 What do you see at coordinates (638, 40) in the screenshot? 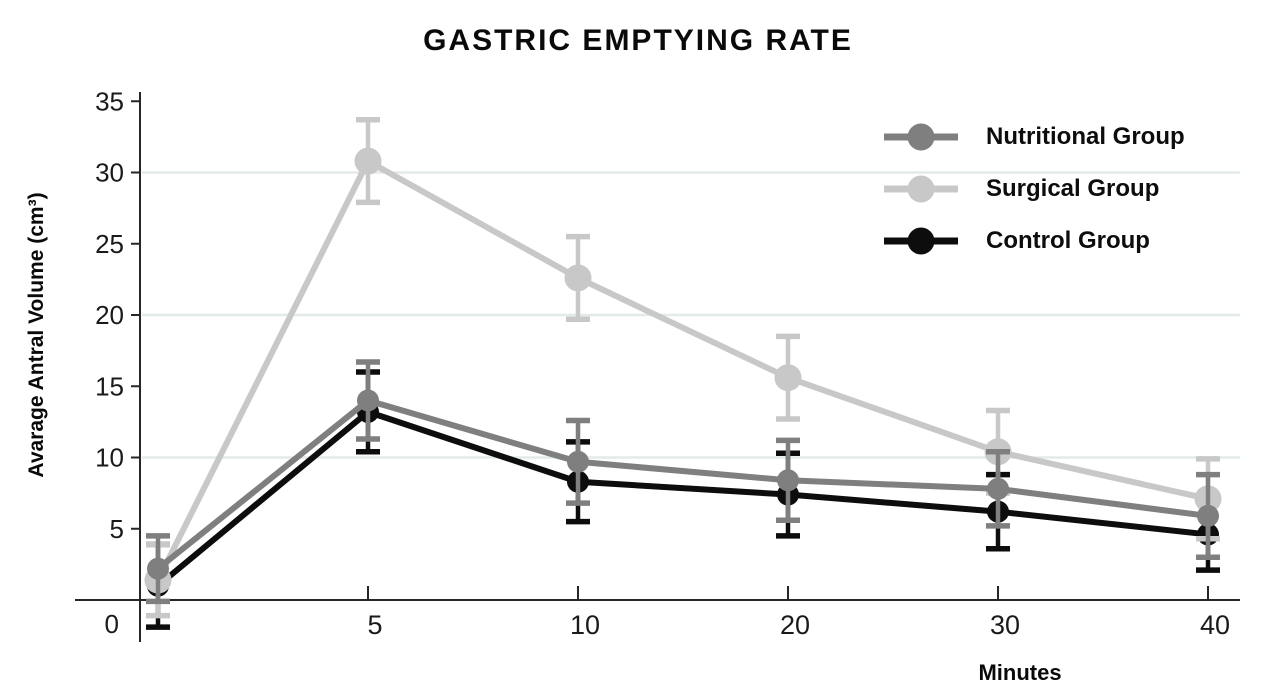
I see `chart-title: GASTRIC EMPTYING RATE` at bounding box center [638, 40].